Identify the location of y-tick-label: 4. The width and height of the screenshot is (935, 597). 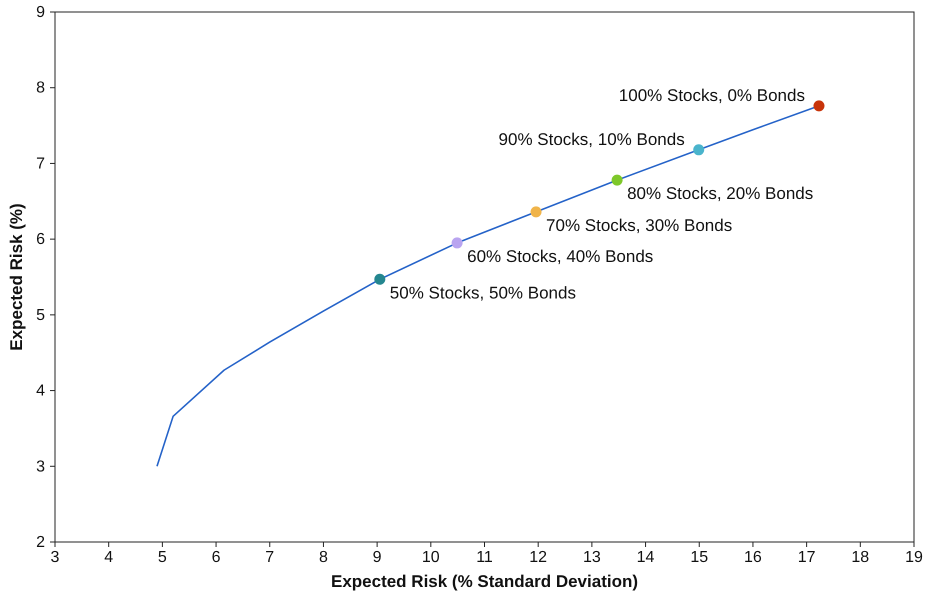
(41, 391).